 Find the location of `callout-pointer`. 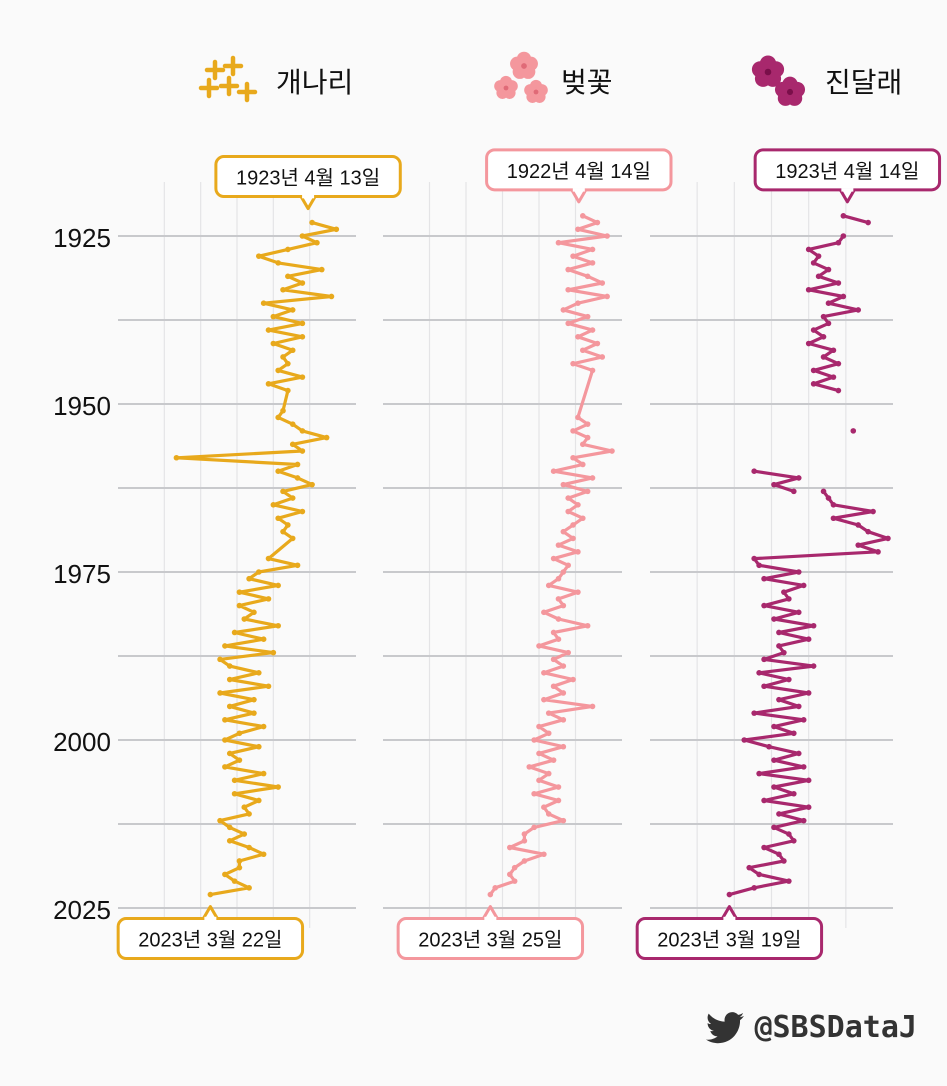

callout-pointer is located at coordinates (490, 912).